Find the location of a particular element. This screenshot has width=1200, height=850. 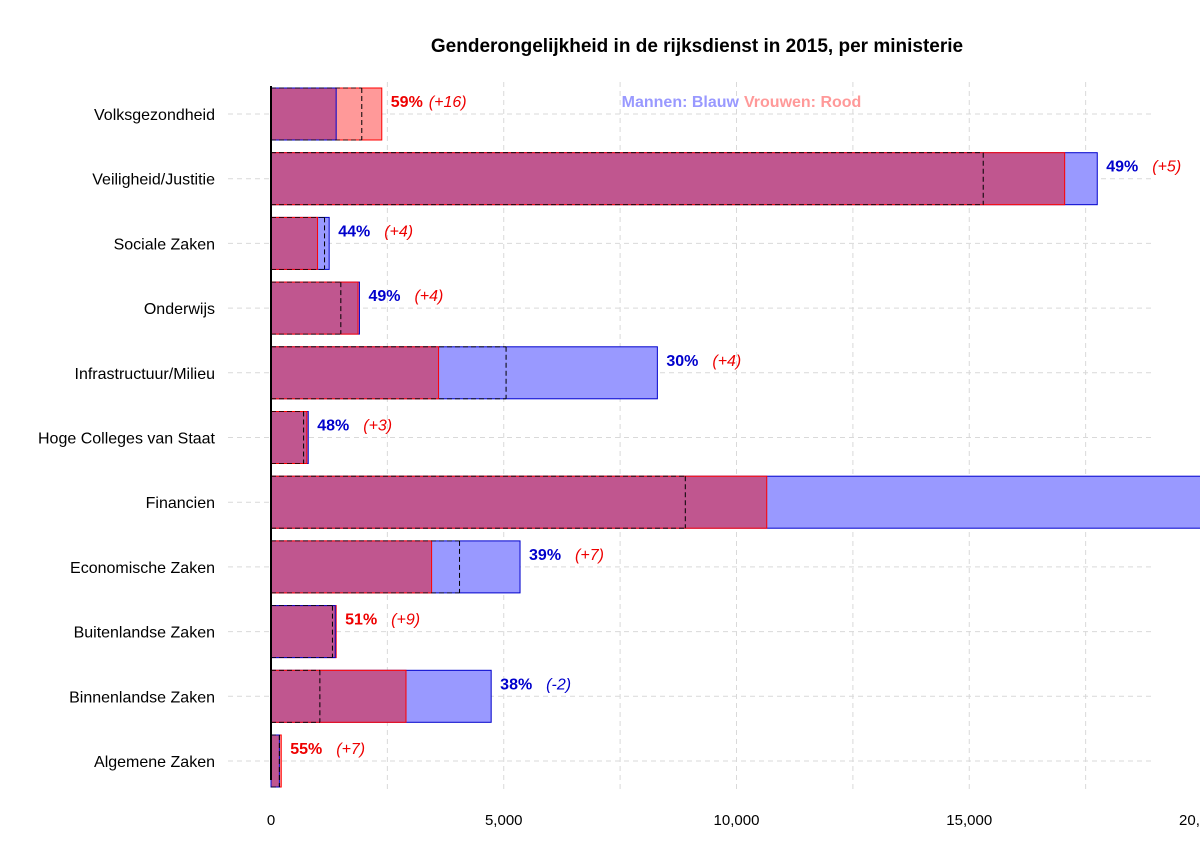

legend: Mannen: Blauw Vrouwen: Rood is located at coordinates (742, 102).